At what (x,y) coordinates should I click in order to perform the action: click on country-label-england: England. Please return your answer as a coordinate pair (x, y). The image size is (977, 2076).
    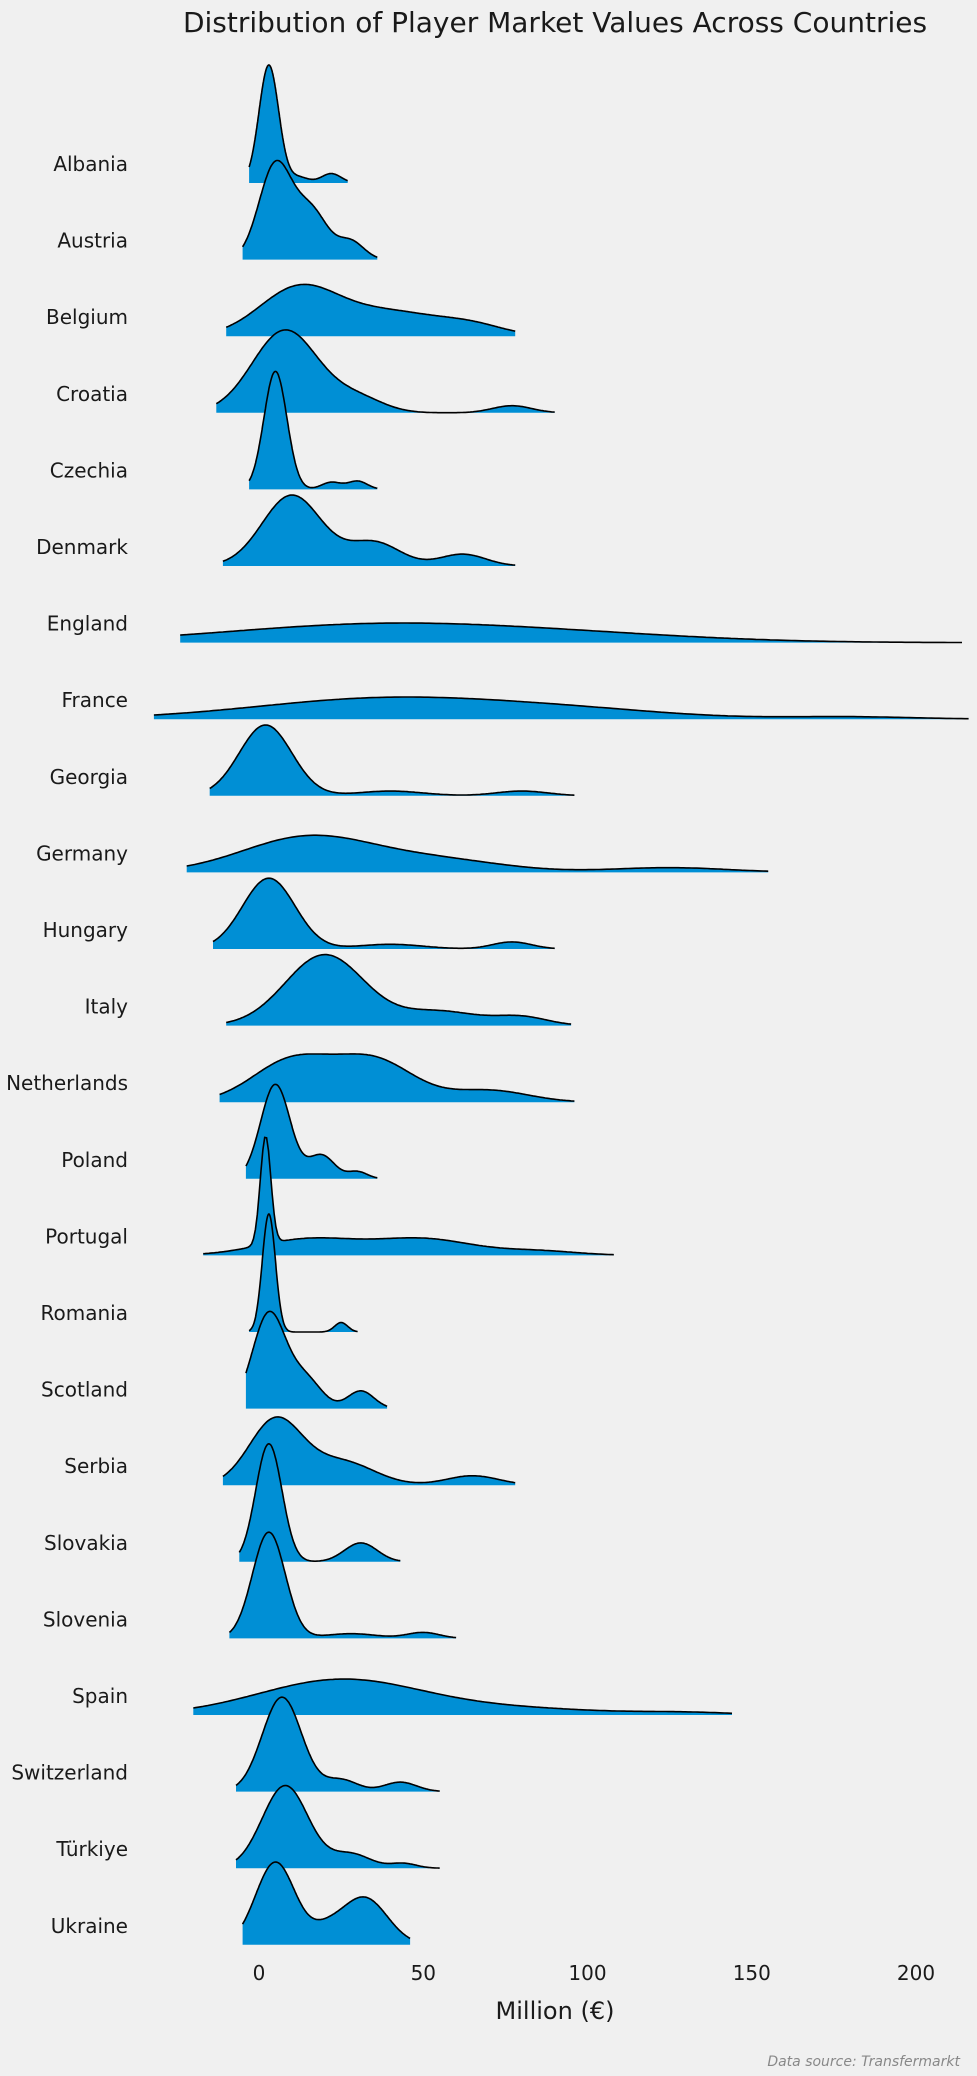
    Looking at the image, I should click on (87, 624).